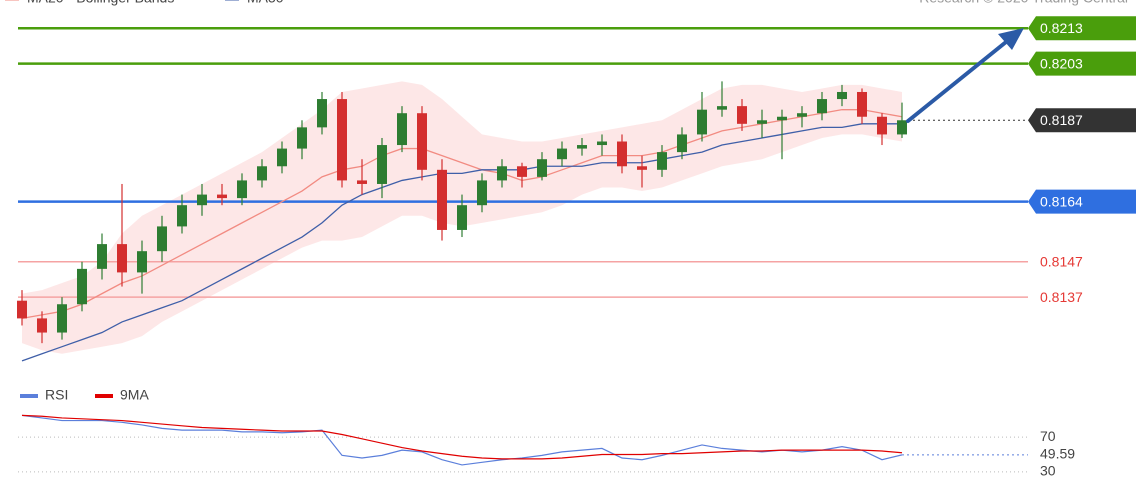 The height and width of the screenshot is (500, 1140). I want to click on legend-label: MA20 • Bollinger Bands, so click(100, 3).